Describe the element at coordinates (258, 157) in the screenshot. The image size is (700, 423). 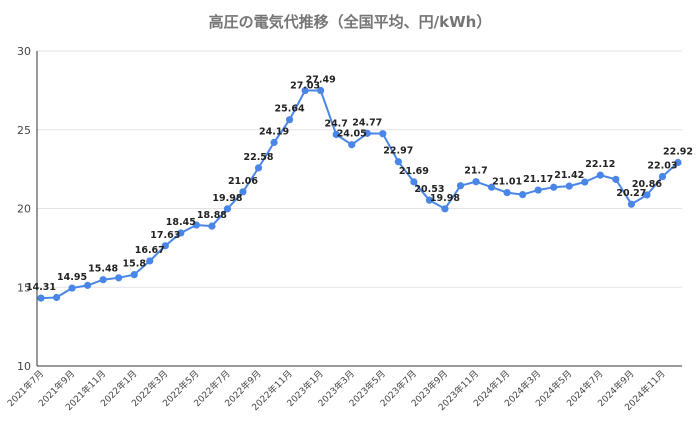
I see `data-label: 22.58` at that location.